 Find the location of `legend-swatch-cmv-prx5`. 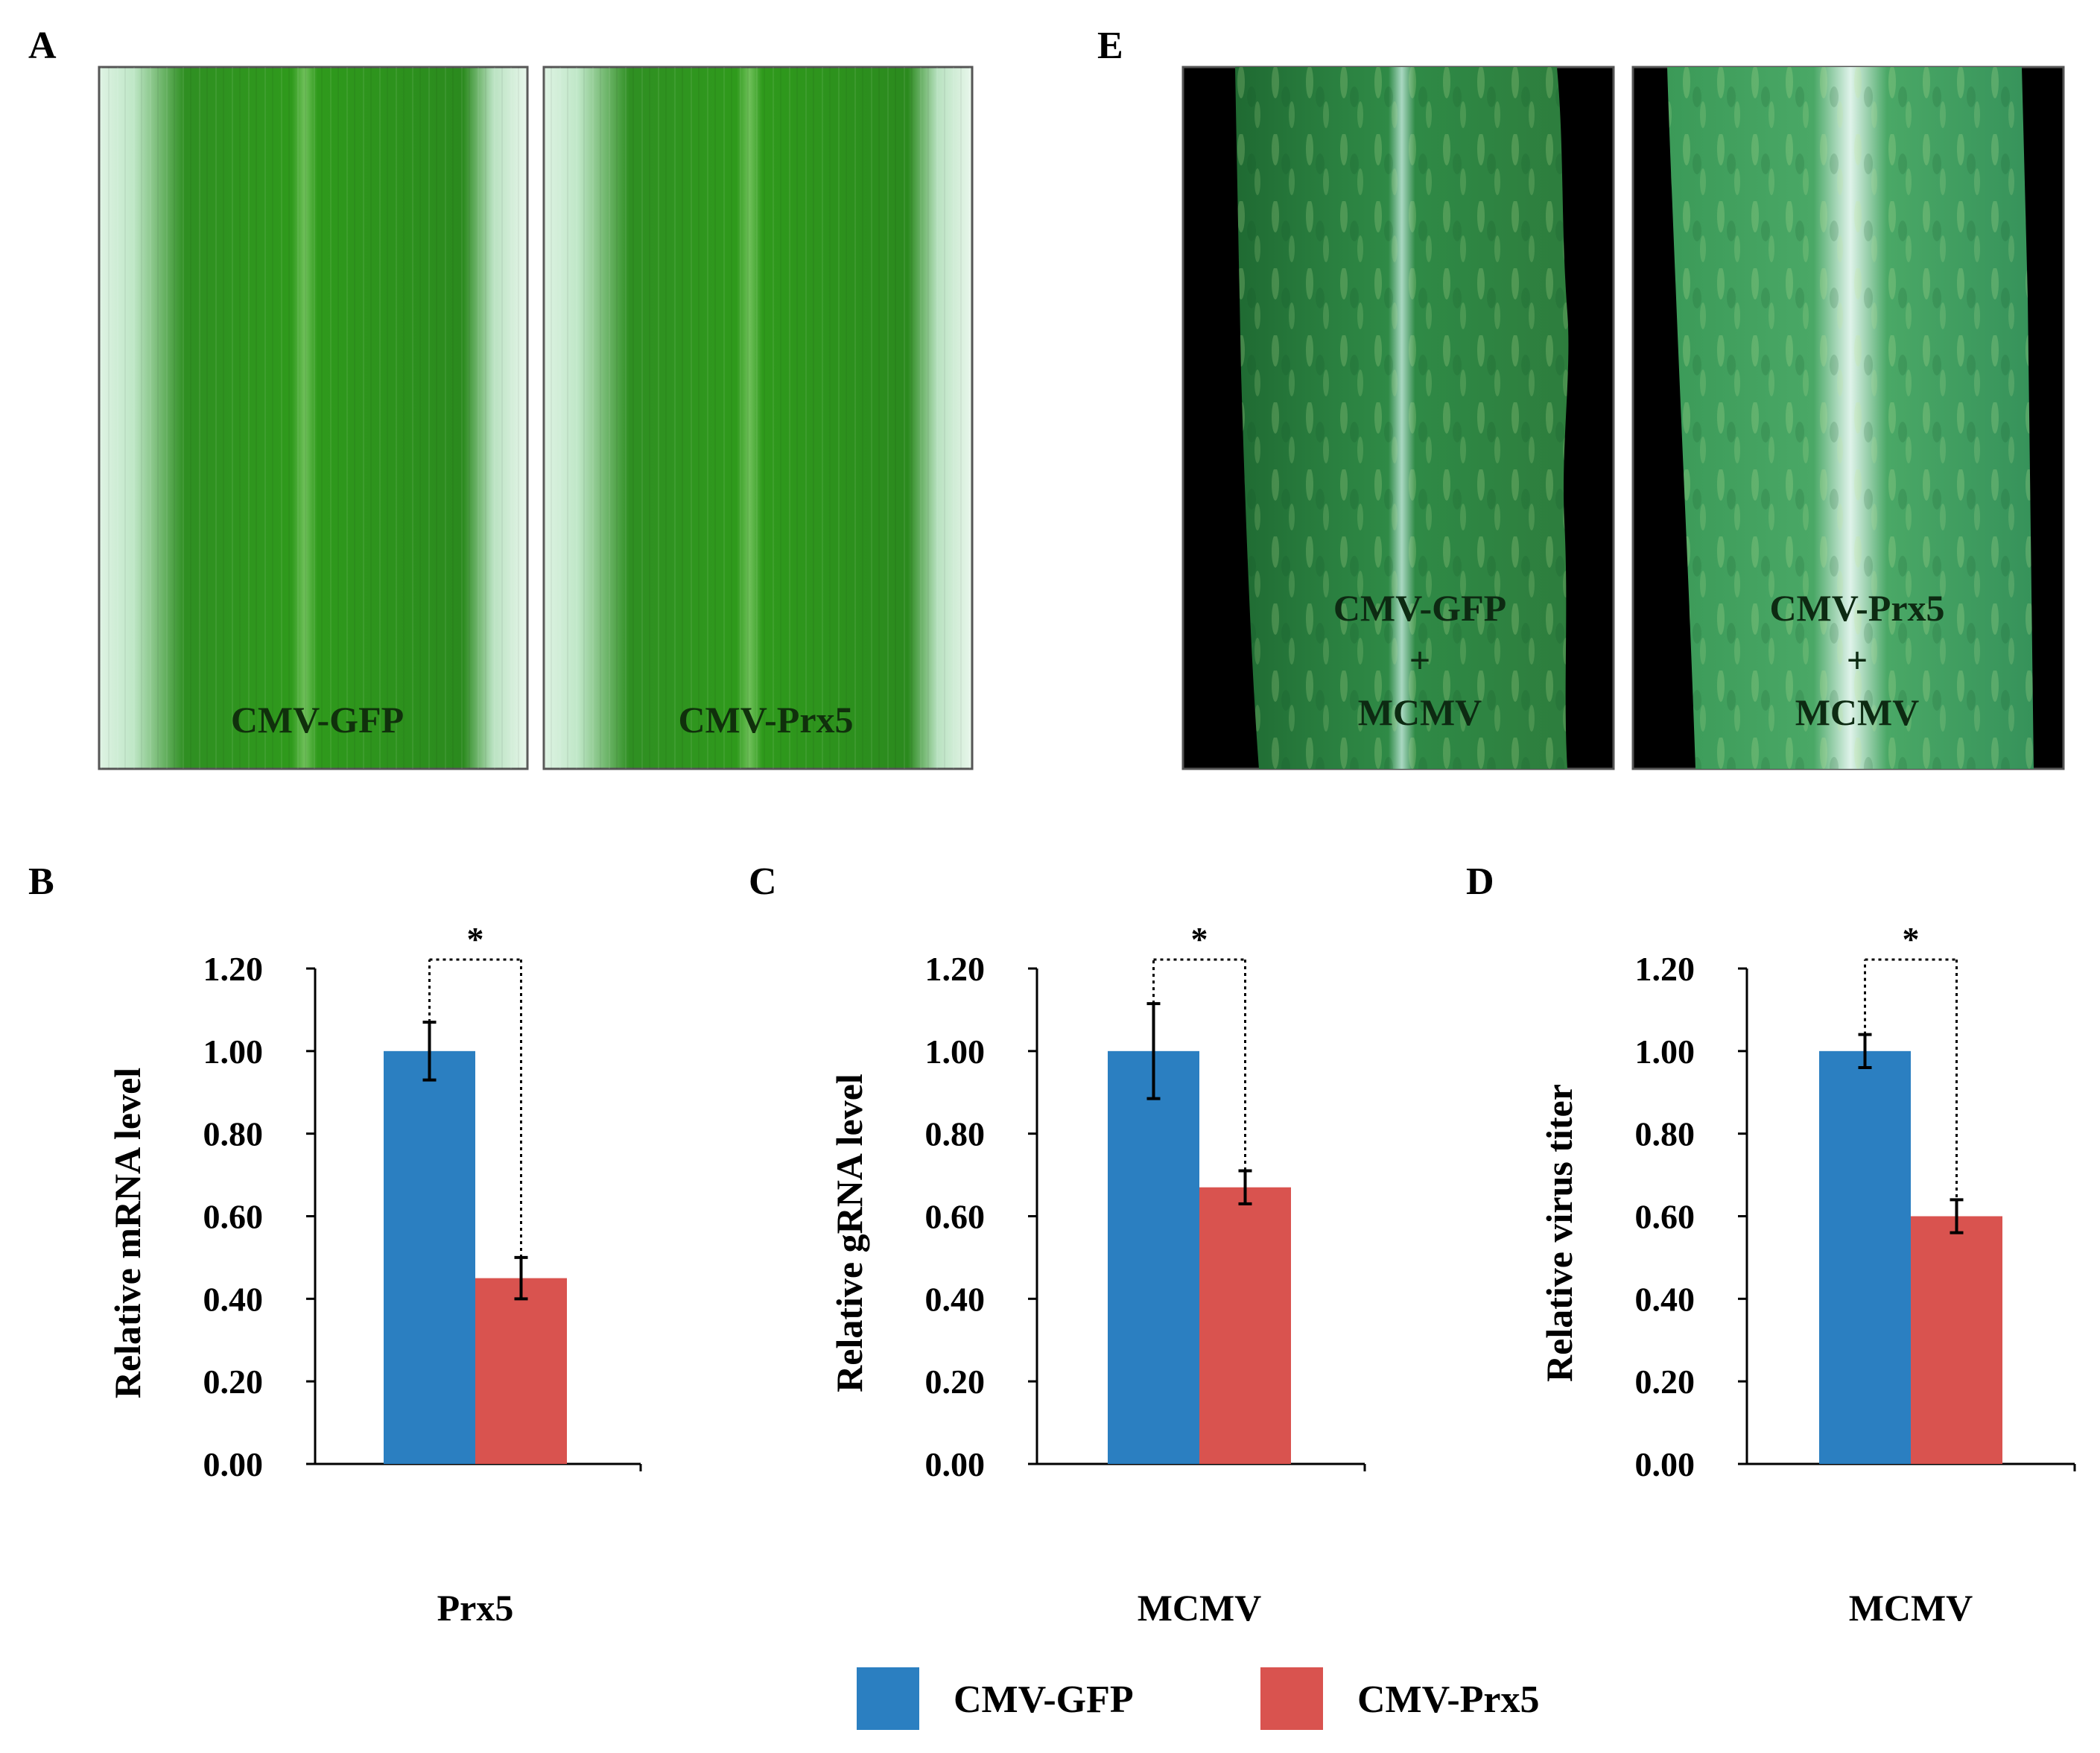

legend-swatch-cmv-prx5 is located at coordinates (1291, 1698).